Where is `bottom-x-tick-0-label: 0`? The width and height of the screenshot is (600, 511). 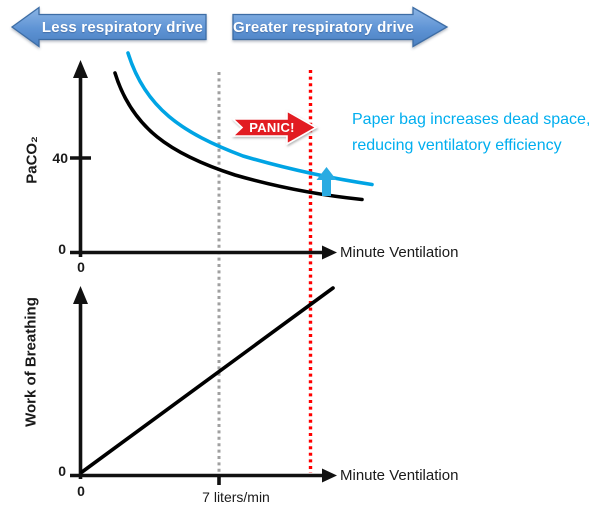
bottom-x-tick-0-label: 0 is located at coordinates (81, 491).